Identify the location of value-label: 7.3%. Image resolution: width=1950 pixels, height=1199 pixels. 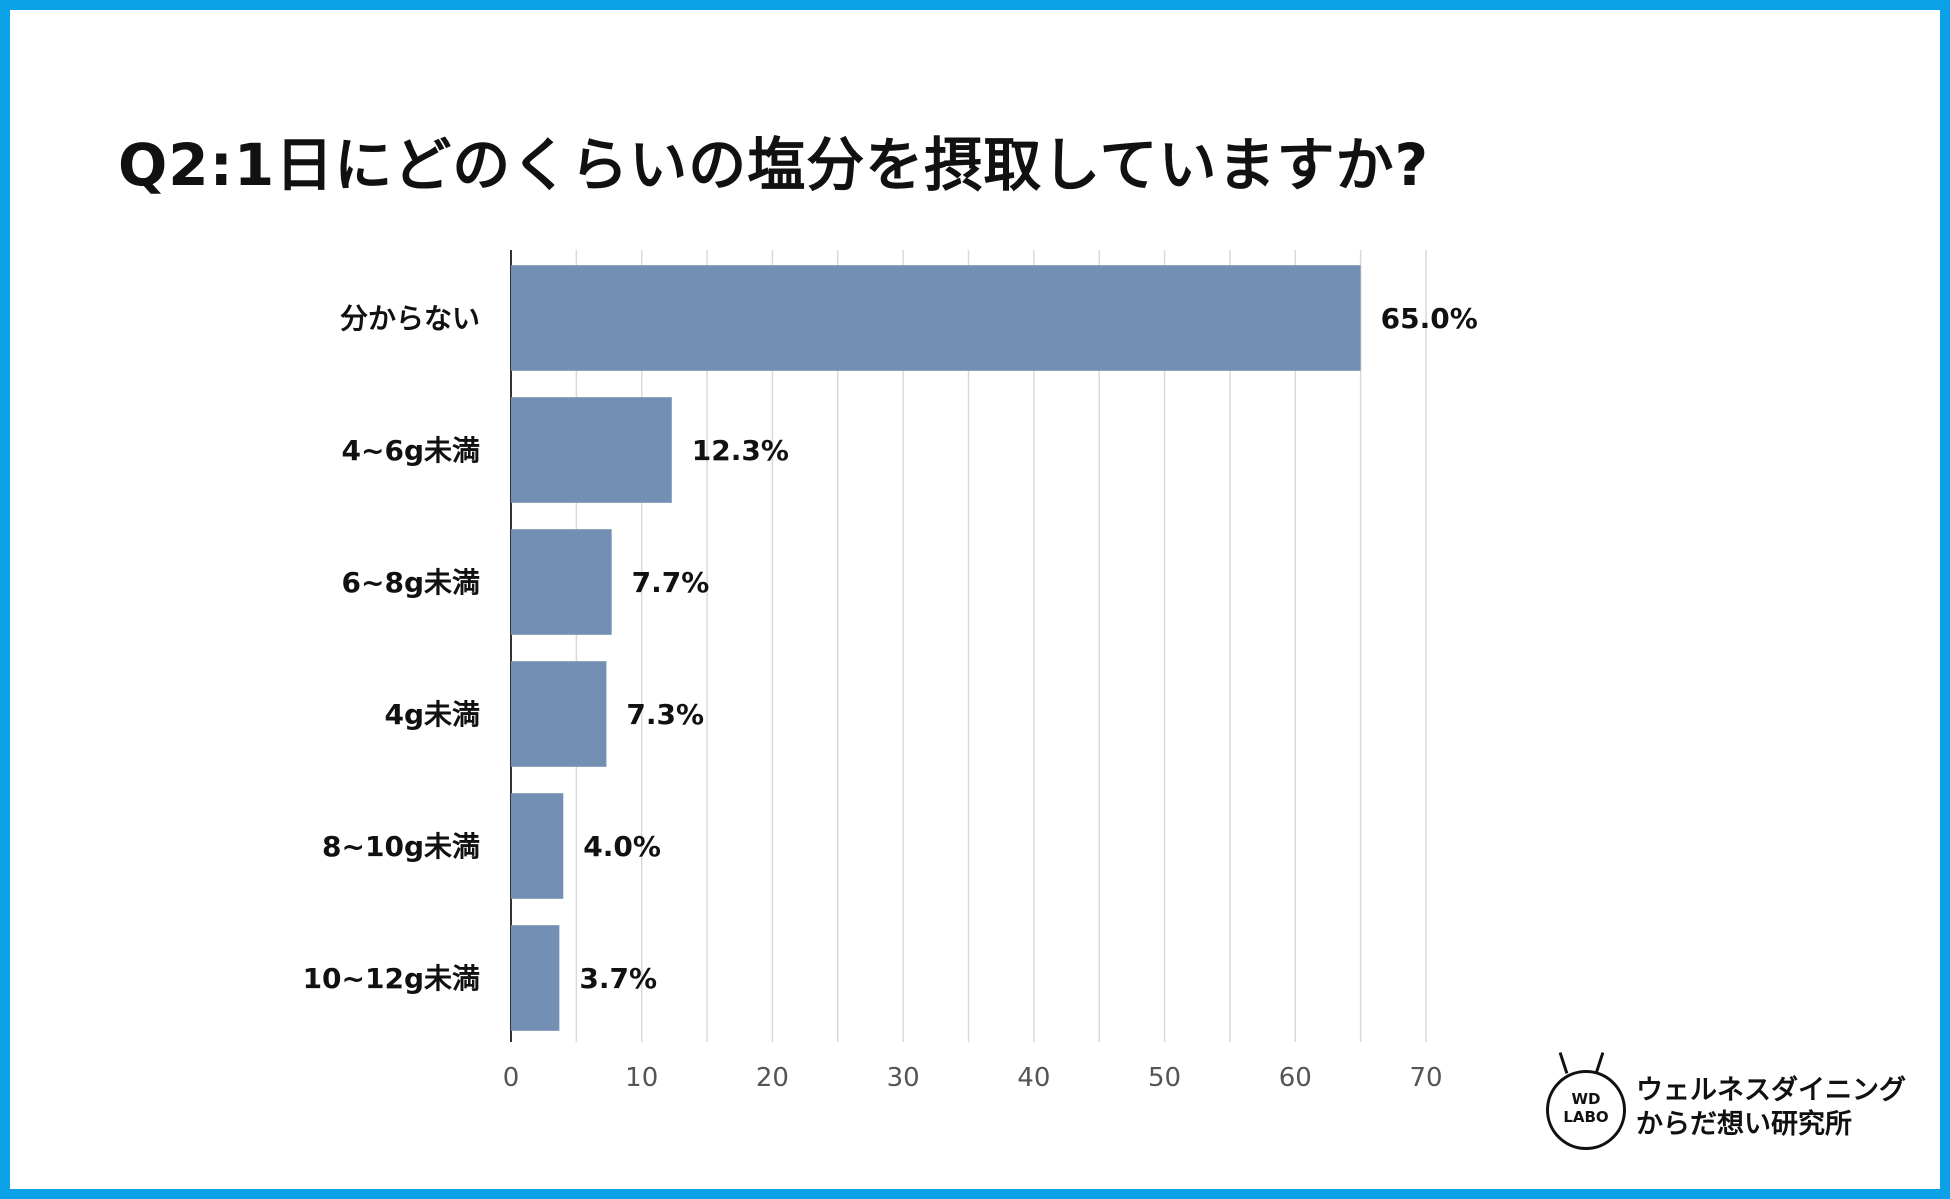
(665, 714).